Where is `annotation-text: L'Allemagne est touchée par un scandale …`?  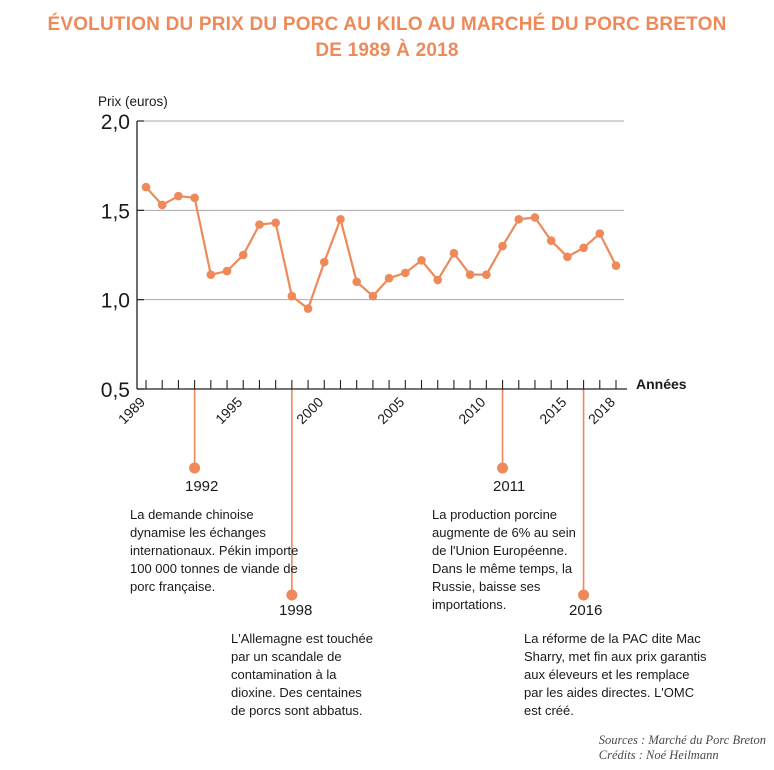 annotation-text: L'Allemagne est touchée par un scandale … is located at coordinates (302, 674).